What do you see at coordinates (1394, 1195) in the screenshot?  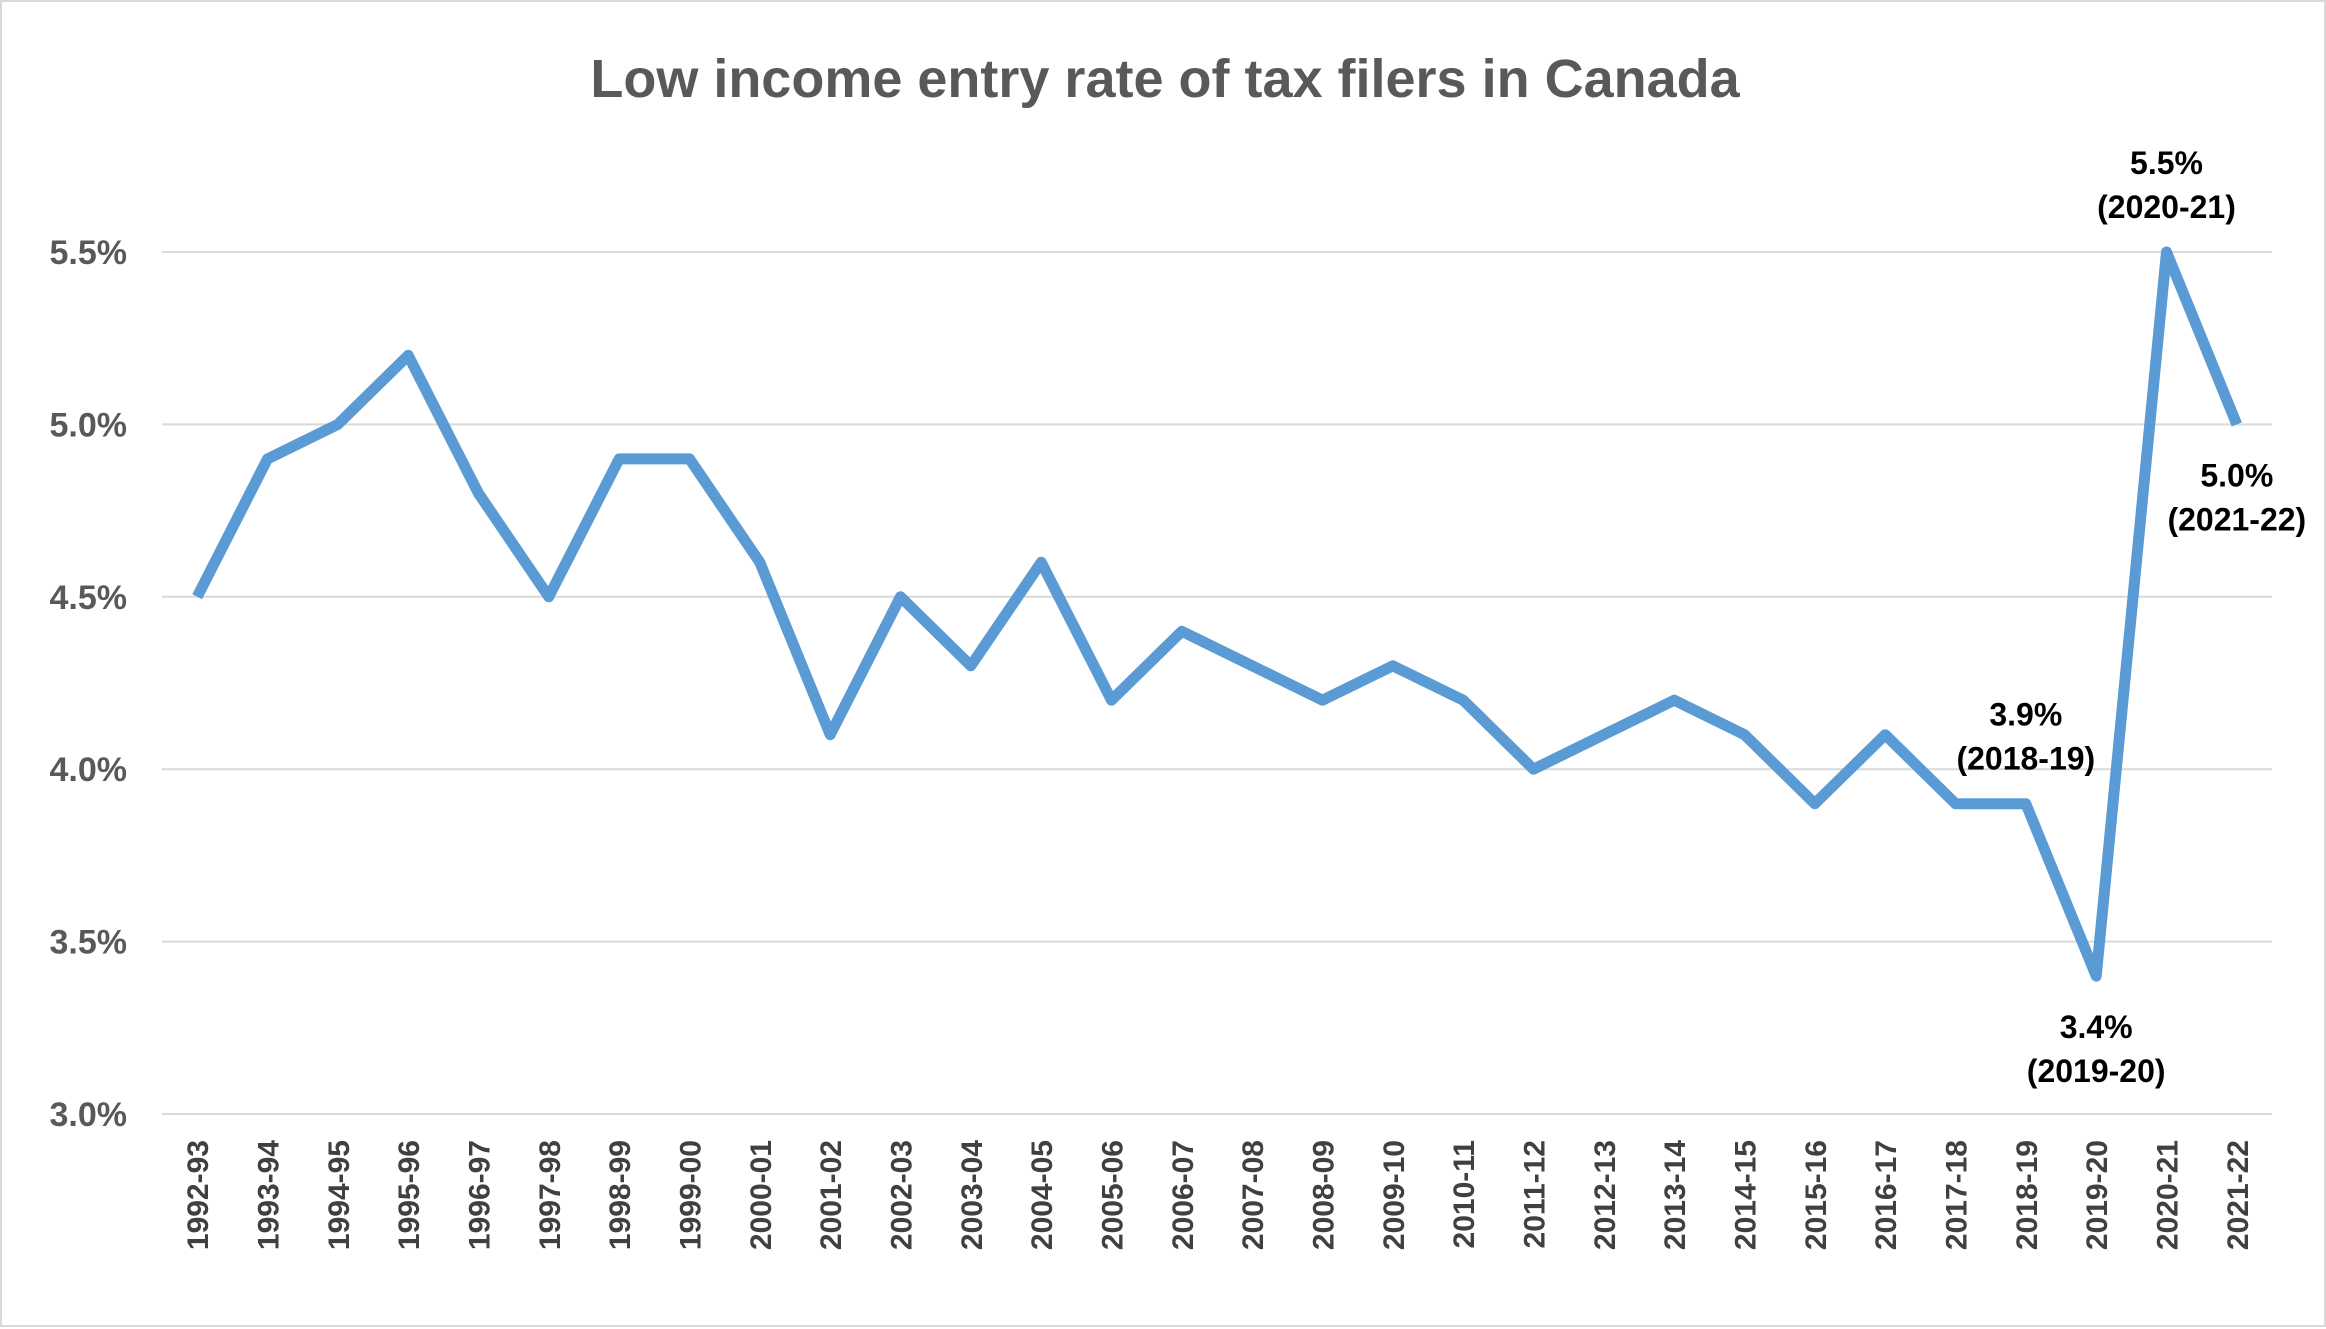 I see `x-tick-label: 2009-10` at bounding box center [1394, 1195].